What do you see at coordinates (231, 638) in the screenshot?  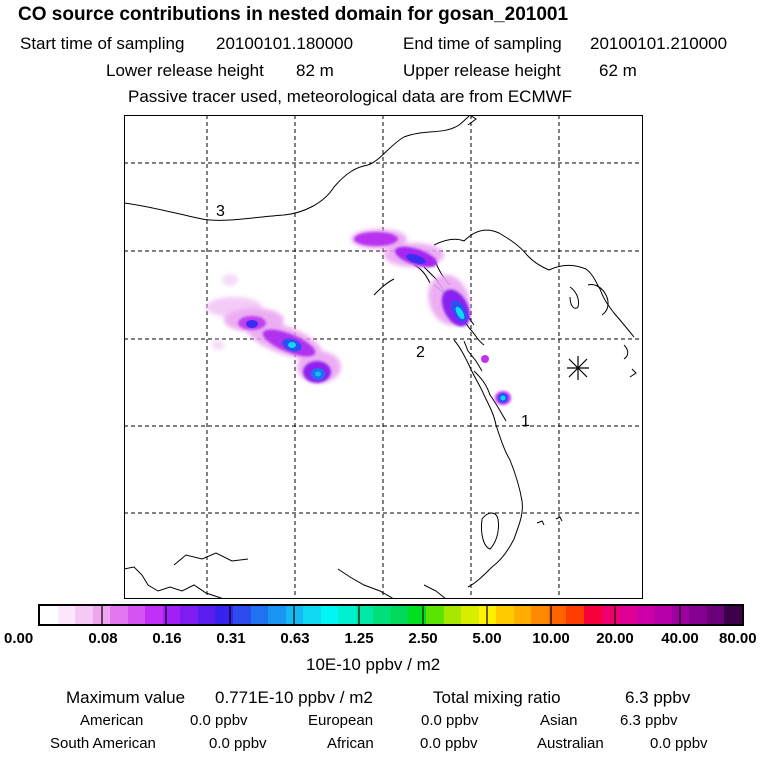 I see `colorbar-tick: 0.31` at bounding box center [231, 638].